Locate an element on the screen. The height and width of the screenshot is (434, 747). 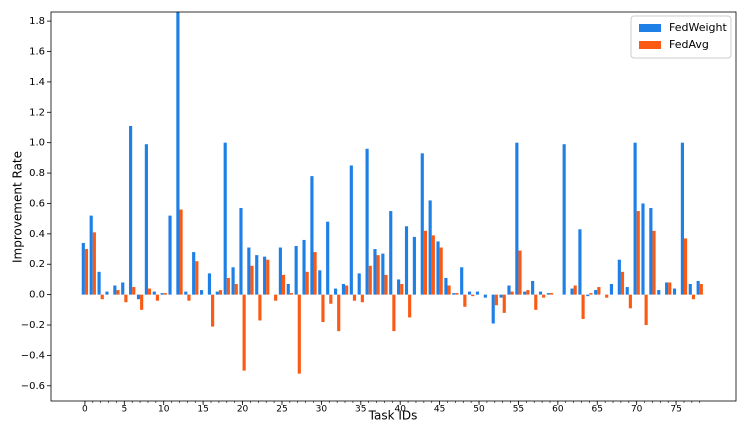
legend-label: FedWeight is located at coordinates (698, 27).